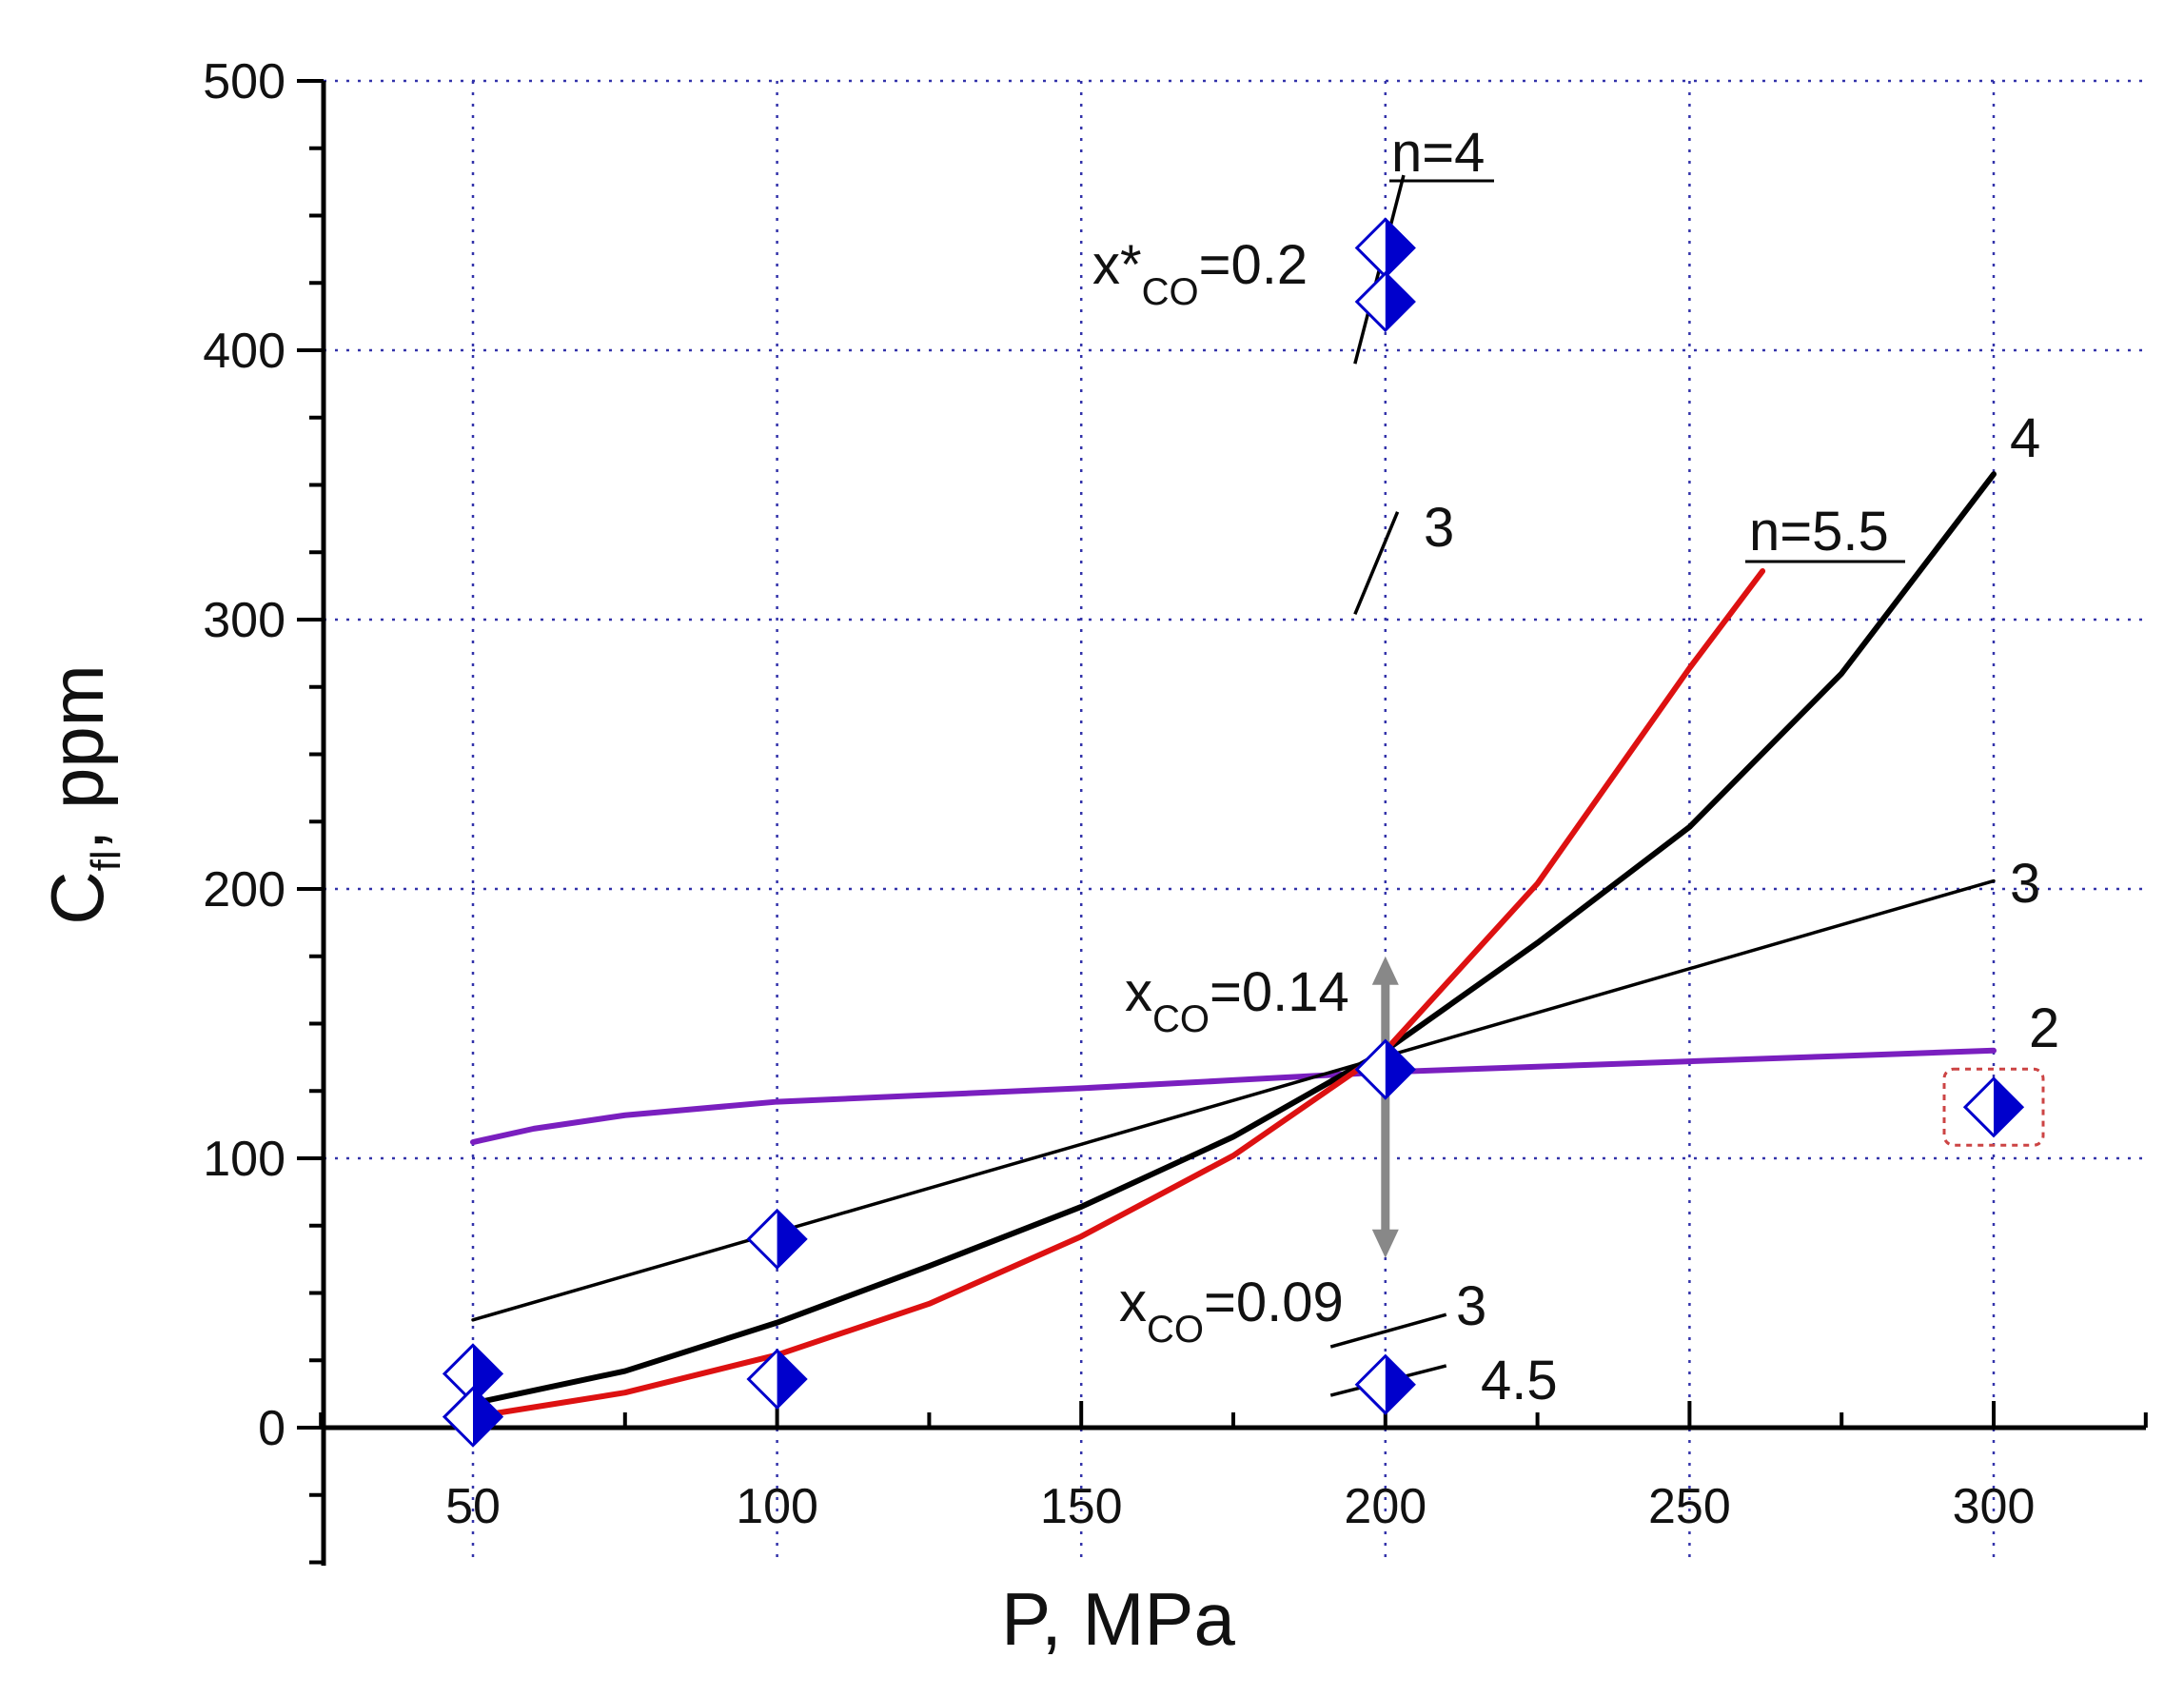 This screenshot has height=1697, width=2184. What do you see at coordinates (1994, 1506) in the screenshot?
I see `x-tick-label-300: 300` at bounding box center [1994, 1506].